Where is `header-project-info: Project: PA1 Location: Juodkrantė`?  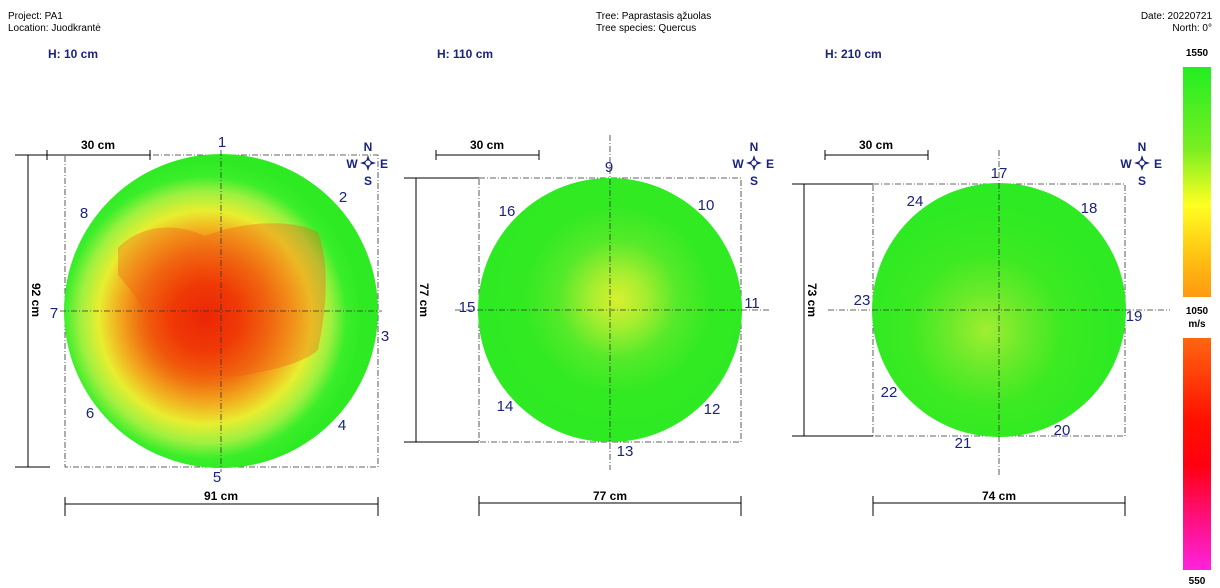
header-project-info: Project: PA1 Location: Juodkrantė is located at coordinates (54, 23).